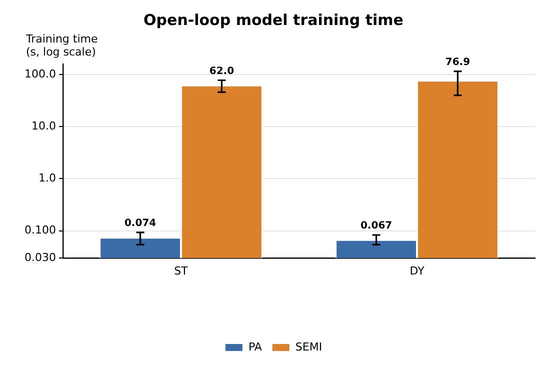 This screenshot has height=375, width=550. Describe the element at coordinates (417, 271) in the screenshot. I see `x-tick-label: DY` at that location.